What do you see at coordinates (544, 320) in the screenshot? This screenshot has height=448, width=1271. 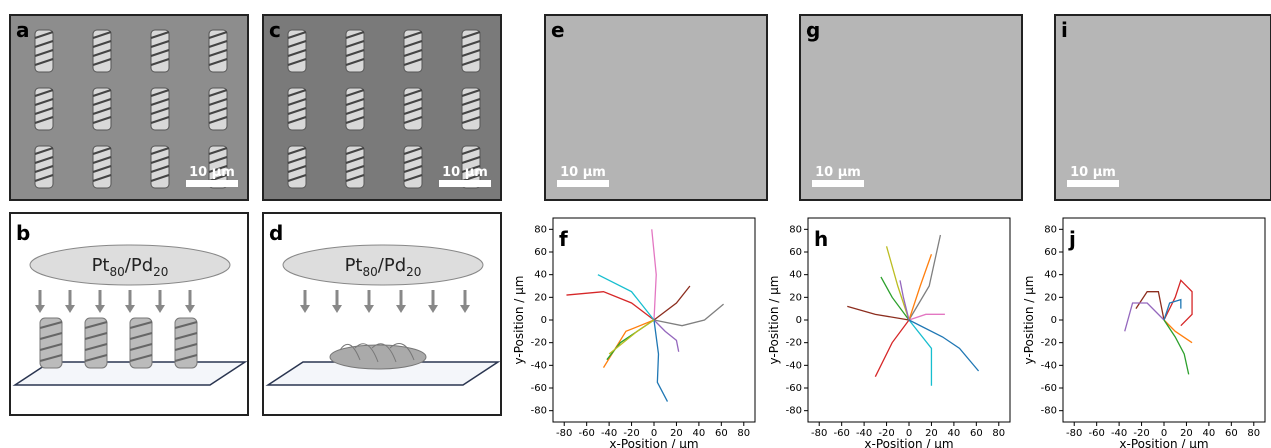 I see `y-tick-label: 0` at bounding box center [544, 320].